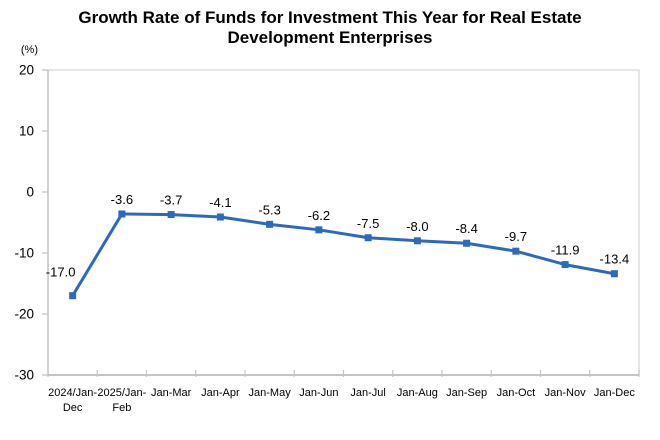  What do you see at coordinates (368, 223) in the screenshot?
I see `data-point-label: -7.5` at bounding box center [368, 223].